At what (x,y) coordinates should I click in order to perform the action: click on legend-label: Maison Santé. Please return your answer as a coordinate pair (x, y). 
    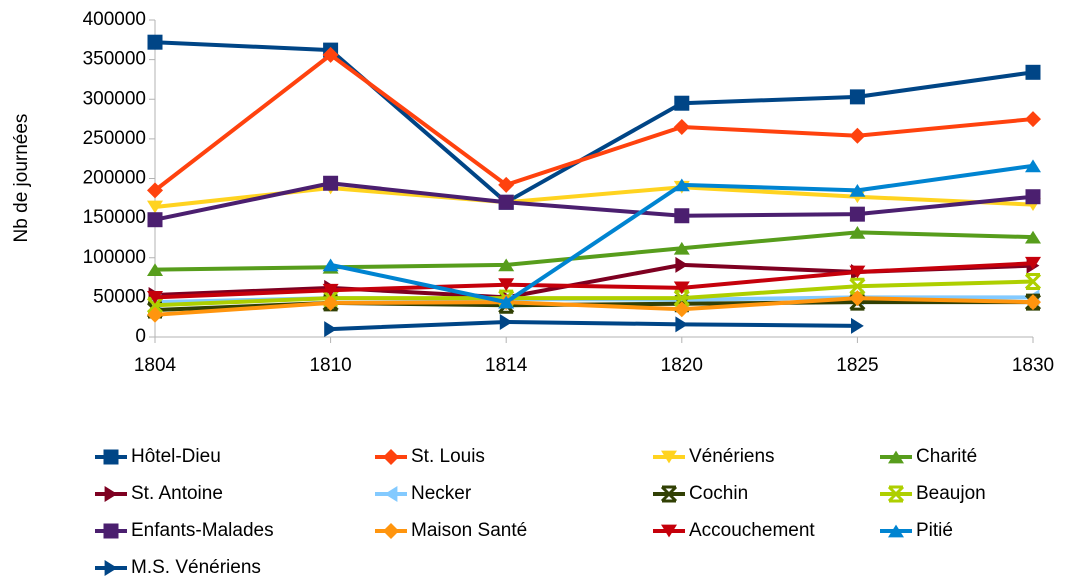
    Looking at the image, I should click on (469, 530).